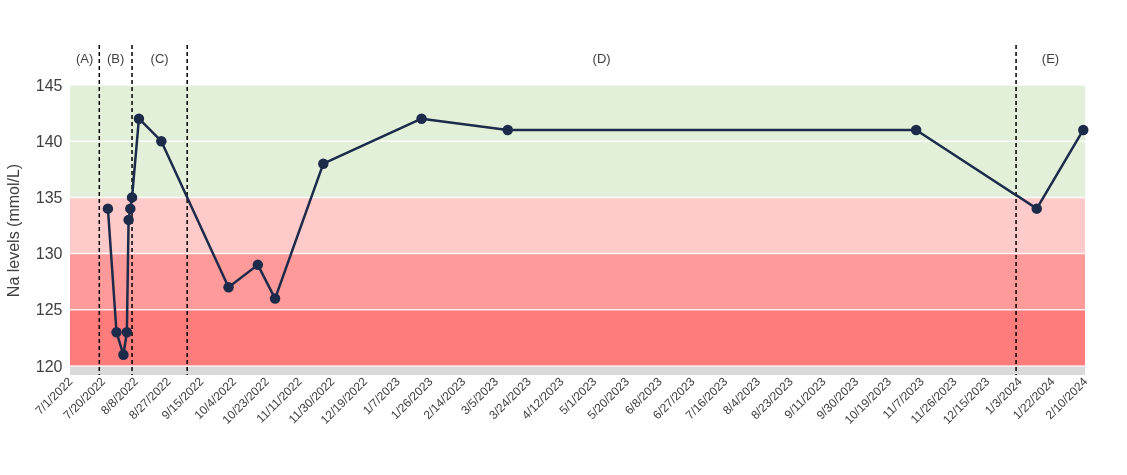 This screenshot has height=475, width=1127. I want to click on y-tick-label: 125, so click(49, 310).